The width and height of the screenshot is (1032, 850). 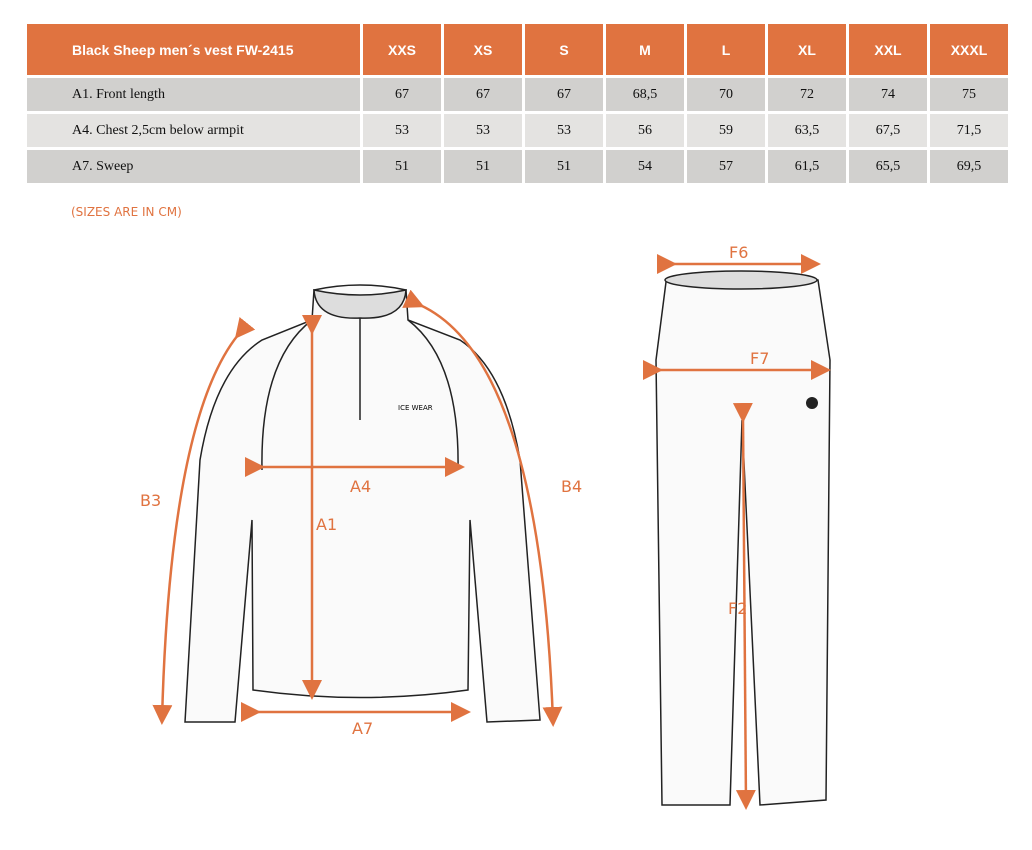 What do you see at coordinates (362, 728) in the screenshot?
I see `label-a7: A7` at bounding box center [362, 728].